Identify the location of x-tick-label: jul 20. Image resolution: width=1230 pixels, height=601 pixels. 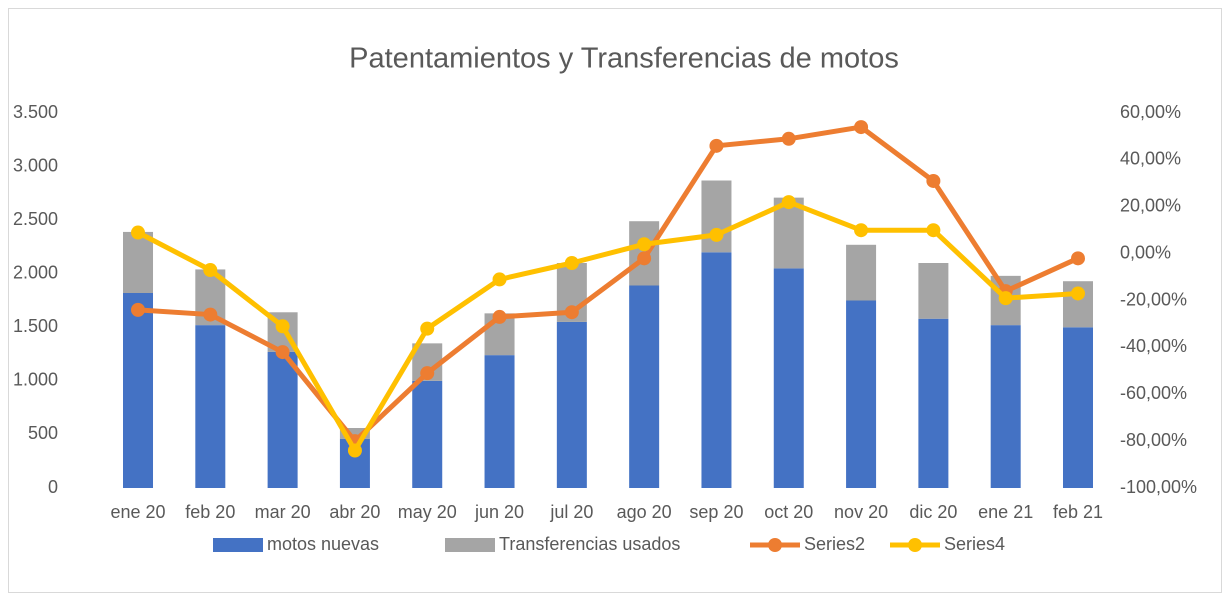
(571, 512).